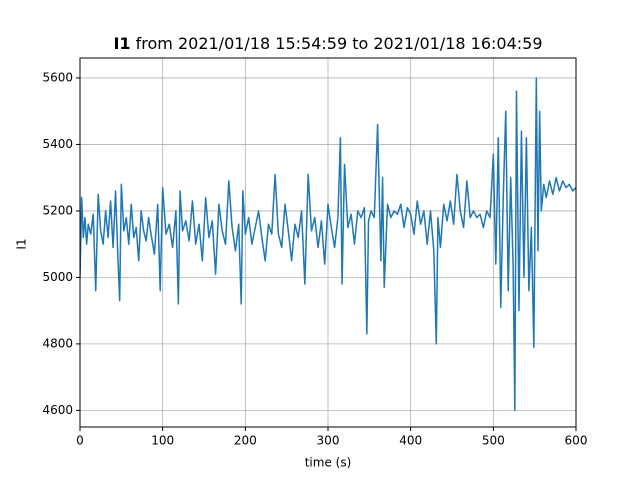 This screenshot has height=484, width=640. Describe the element at coordinates (57, 343) in the screenshot. I see `y-tick-label: 4800` at that location.